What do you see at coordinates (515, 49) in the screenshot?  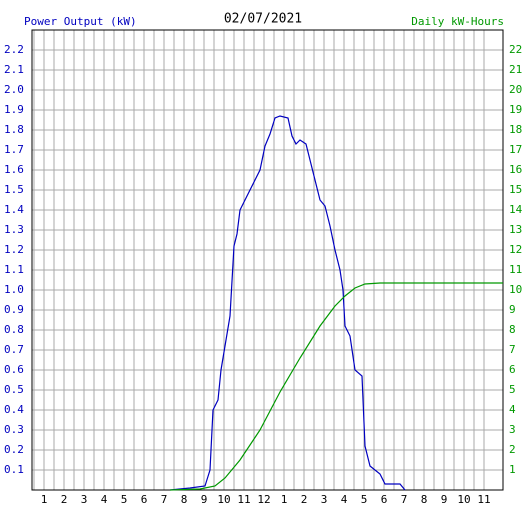 I see `y2-tick-label: 22` at bounding box center [515, 49].